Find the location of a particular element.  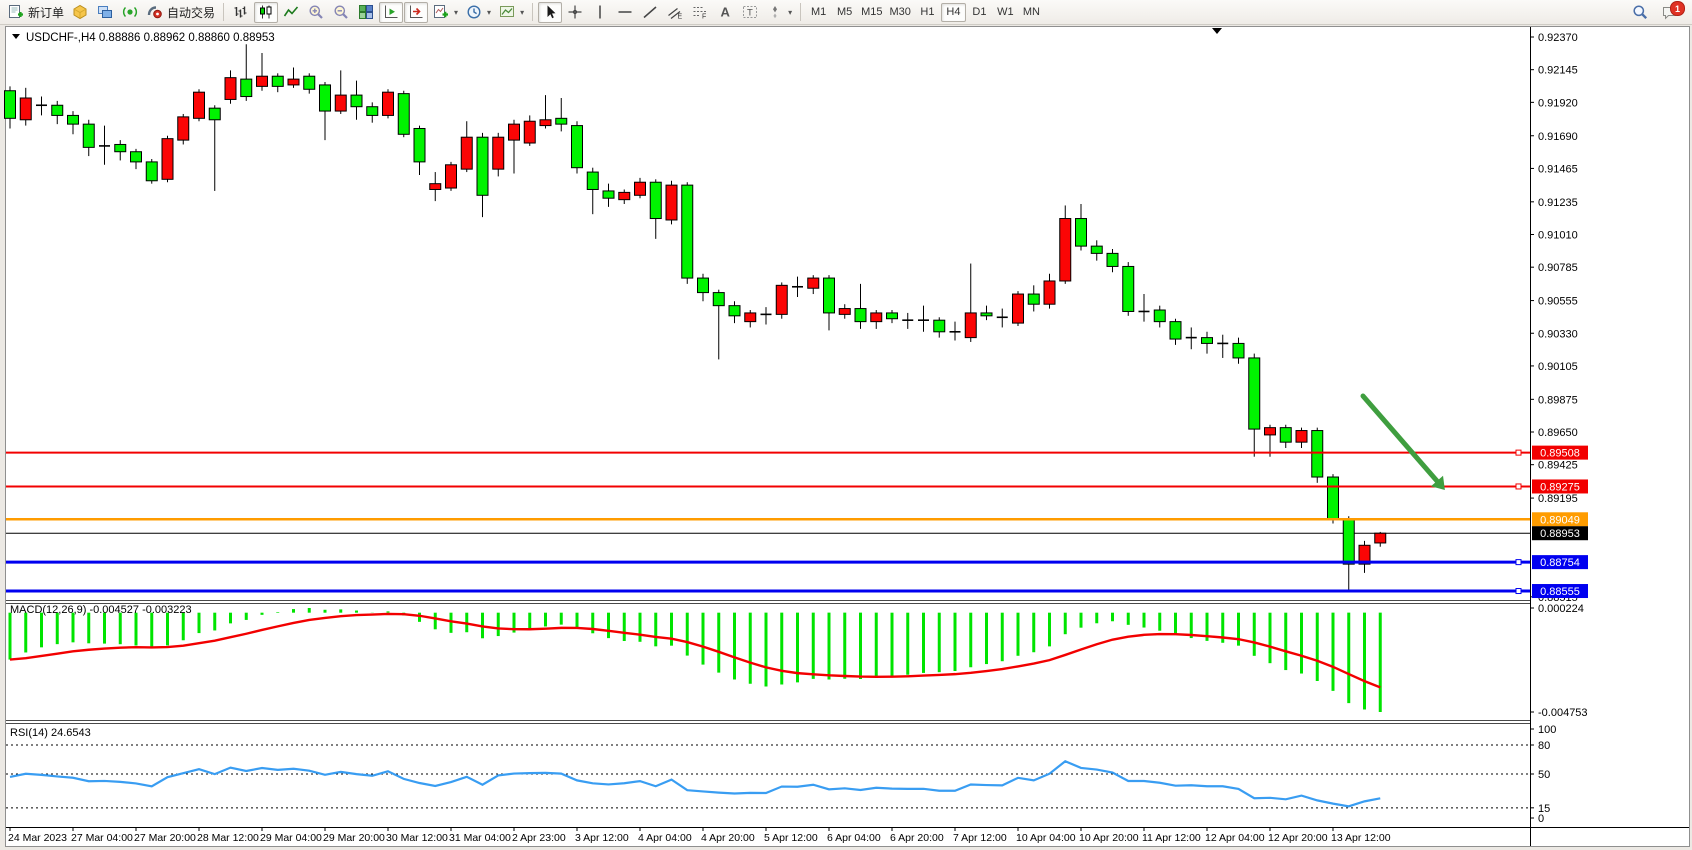

chart-shift-icon is located at coordinates (416, 11).